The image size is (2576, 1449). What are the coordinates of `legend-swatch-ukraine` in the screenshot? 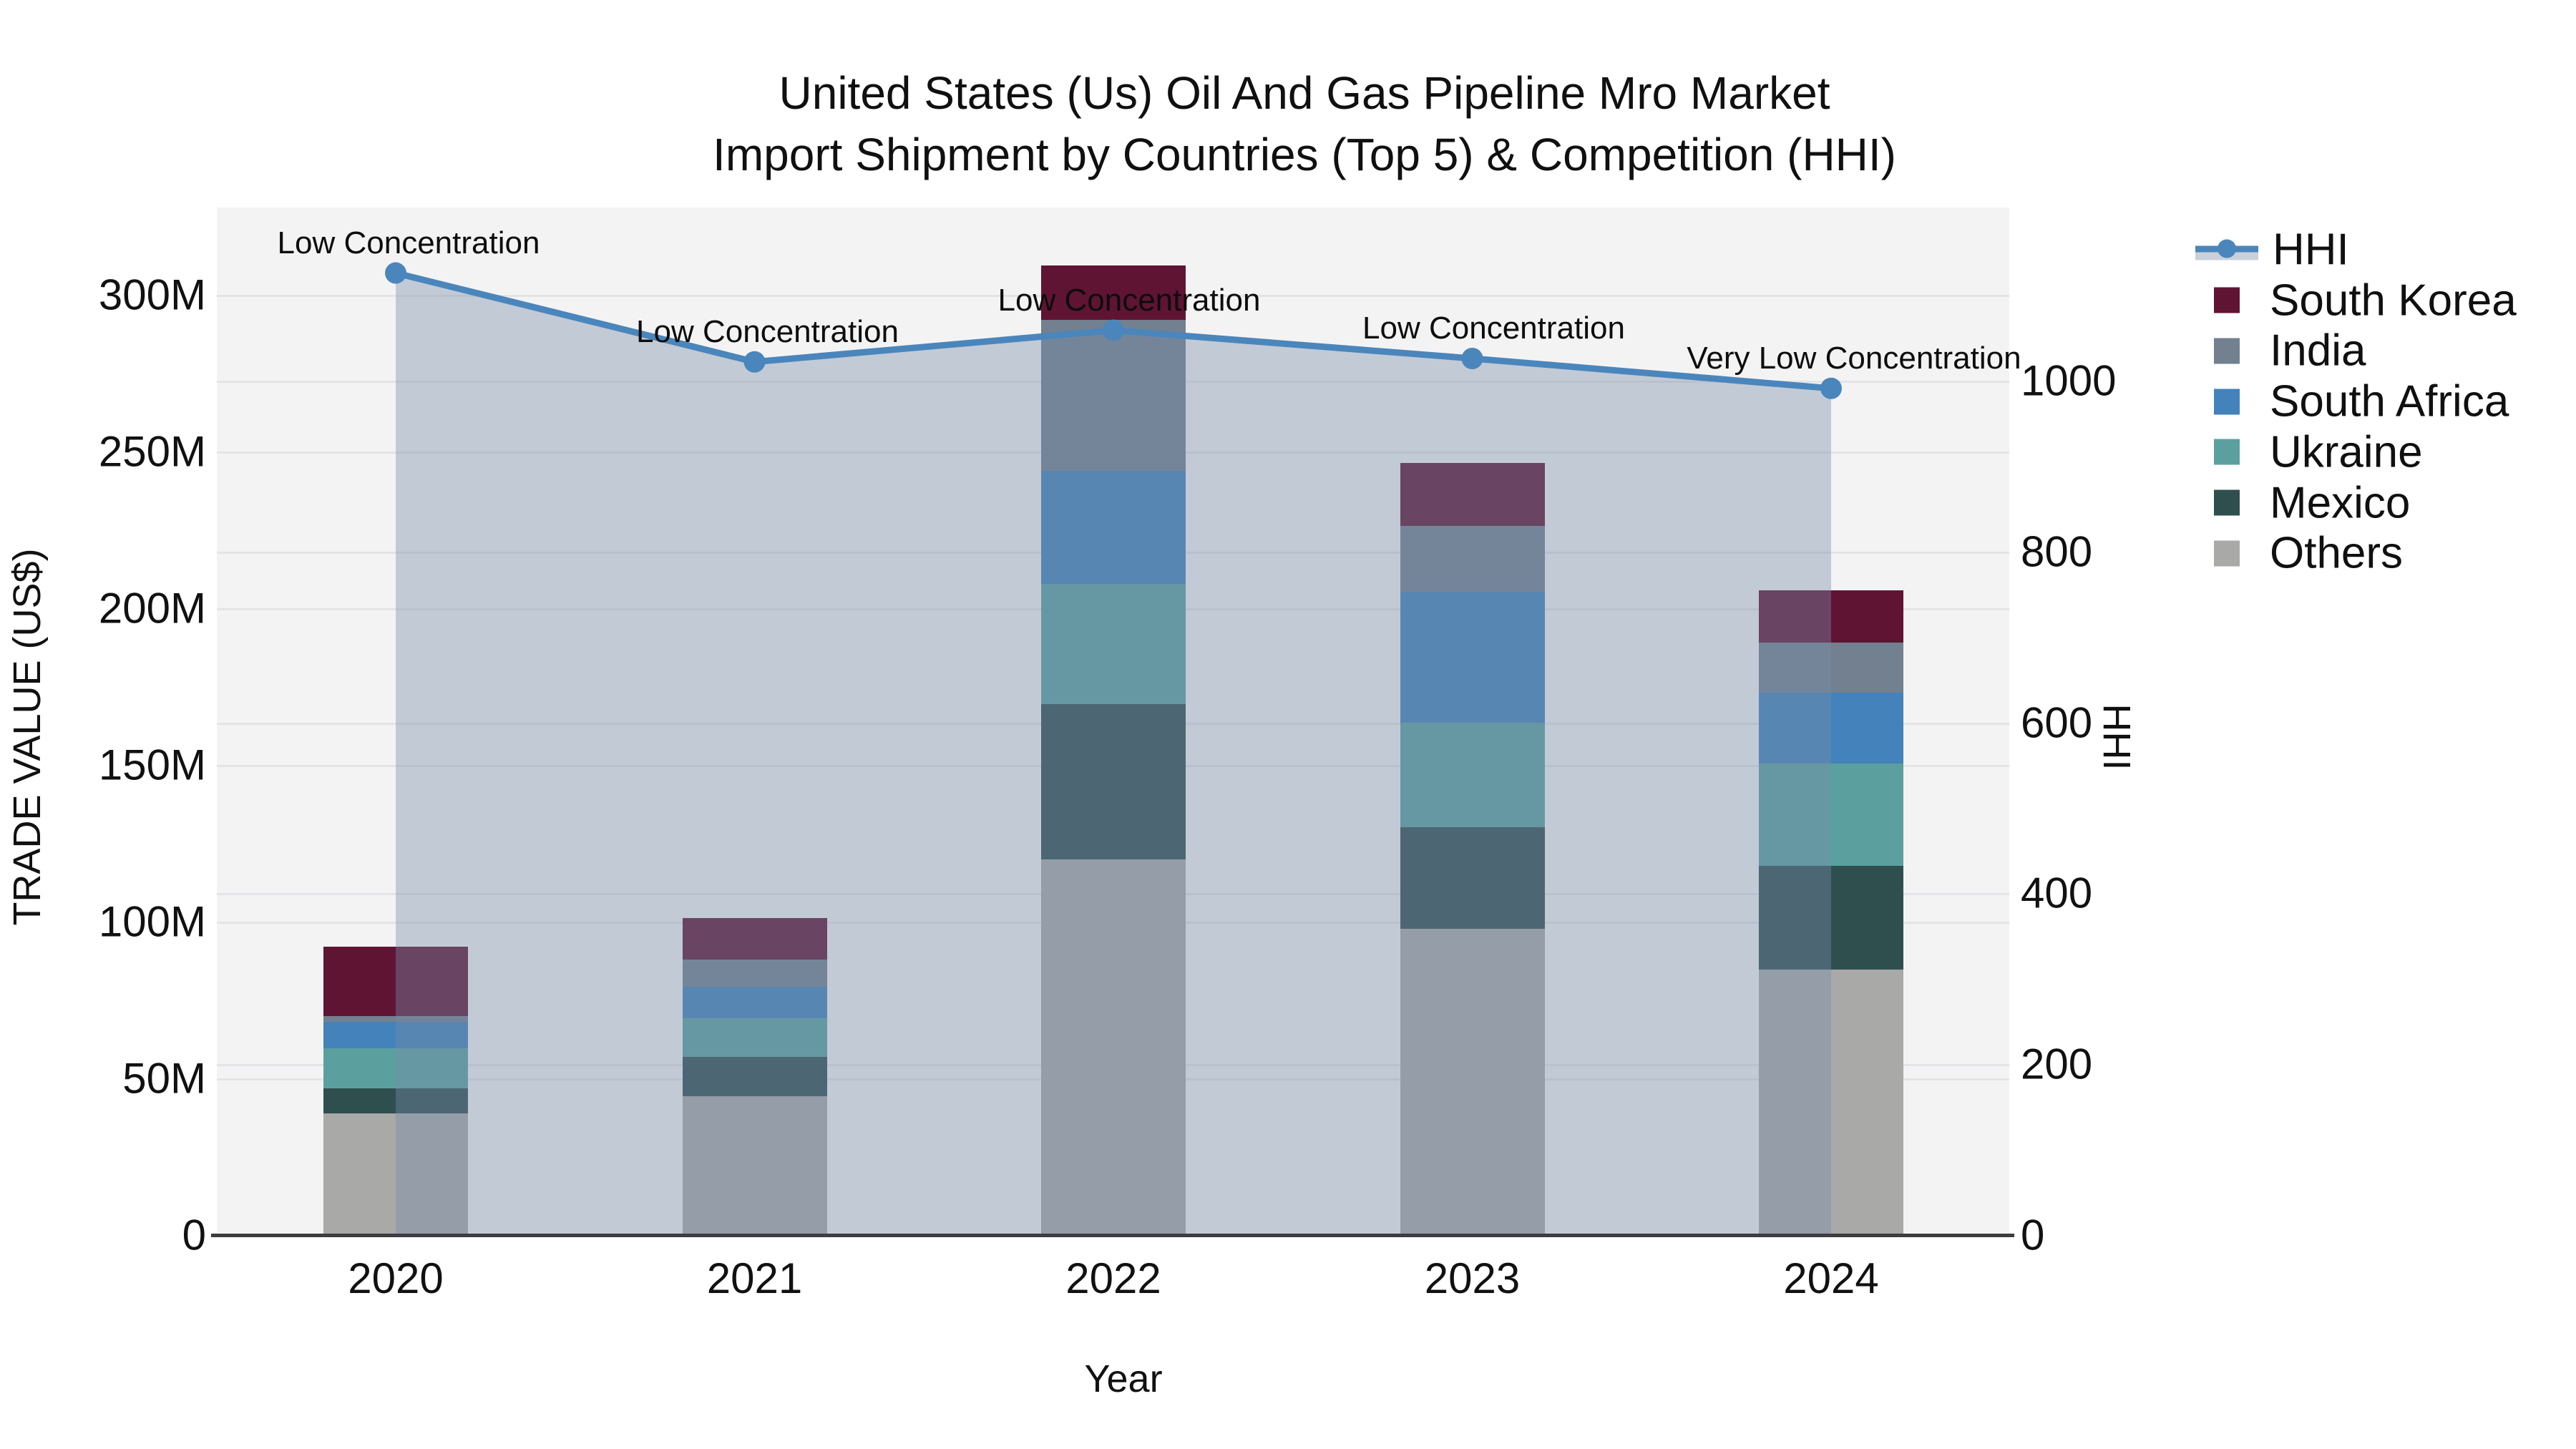 It's located at (2227, 452).